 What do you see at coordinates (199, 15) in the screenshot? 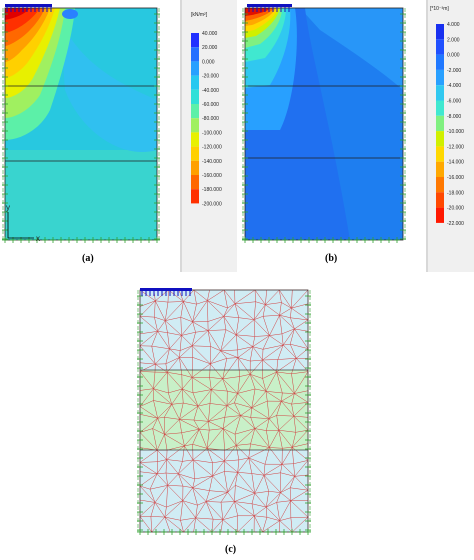
I see `legend-unit: [kN/m²]` at bounding box center [199, 15].